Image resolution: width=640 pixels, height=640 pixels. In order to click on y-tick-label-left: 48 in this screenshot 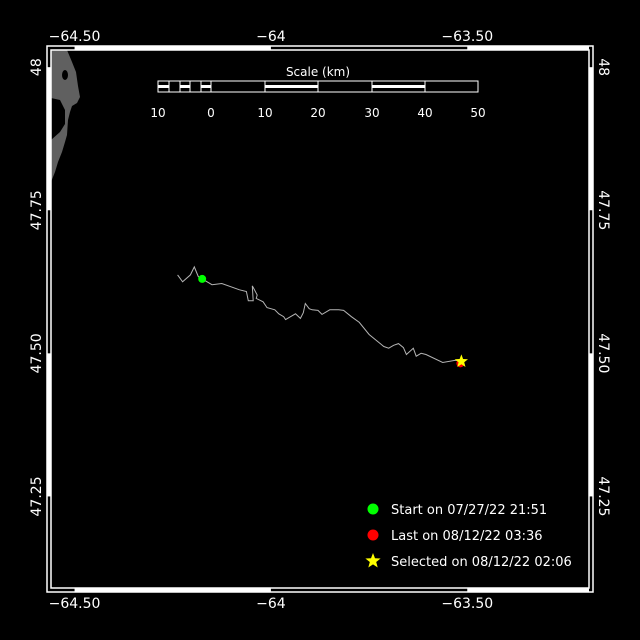, I will do `click(37, 67)`.